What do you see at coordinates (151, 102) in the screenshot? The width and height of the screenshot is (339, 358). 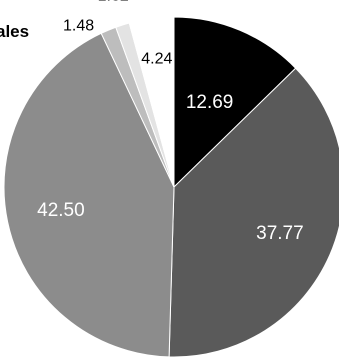 I see `pie-slice` at bounding box center [151, 102].